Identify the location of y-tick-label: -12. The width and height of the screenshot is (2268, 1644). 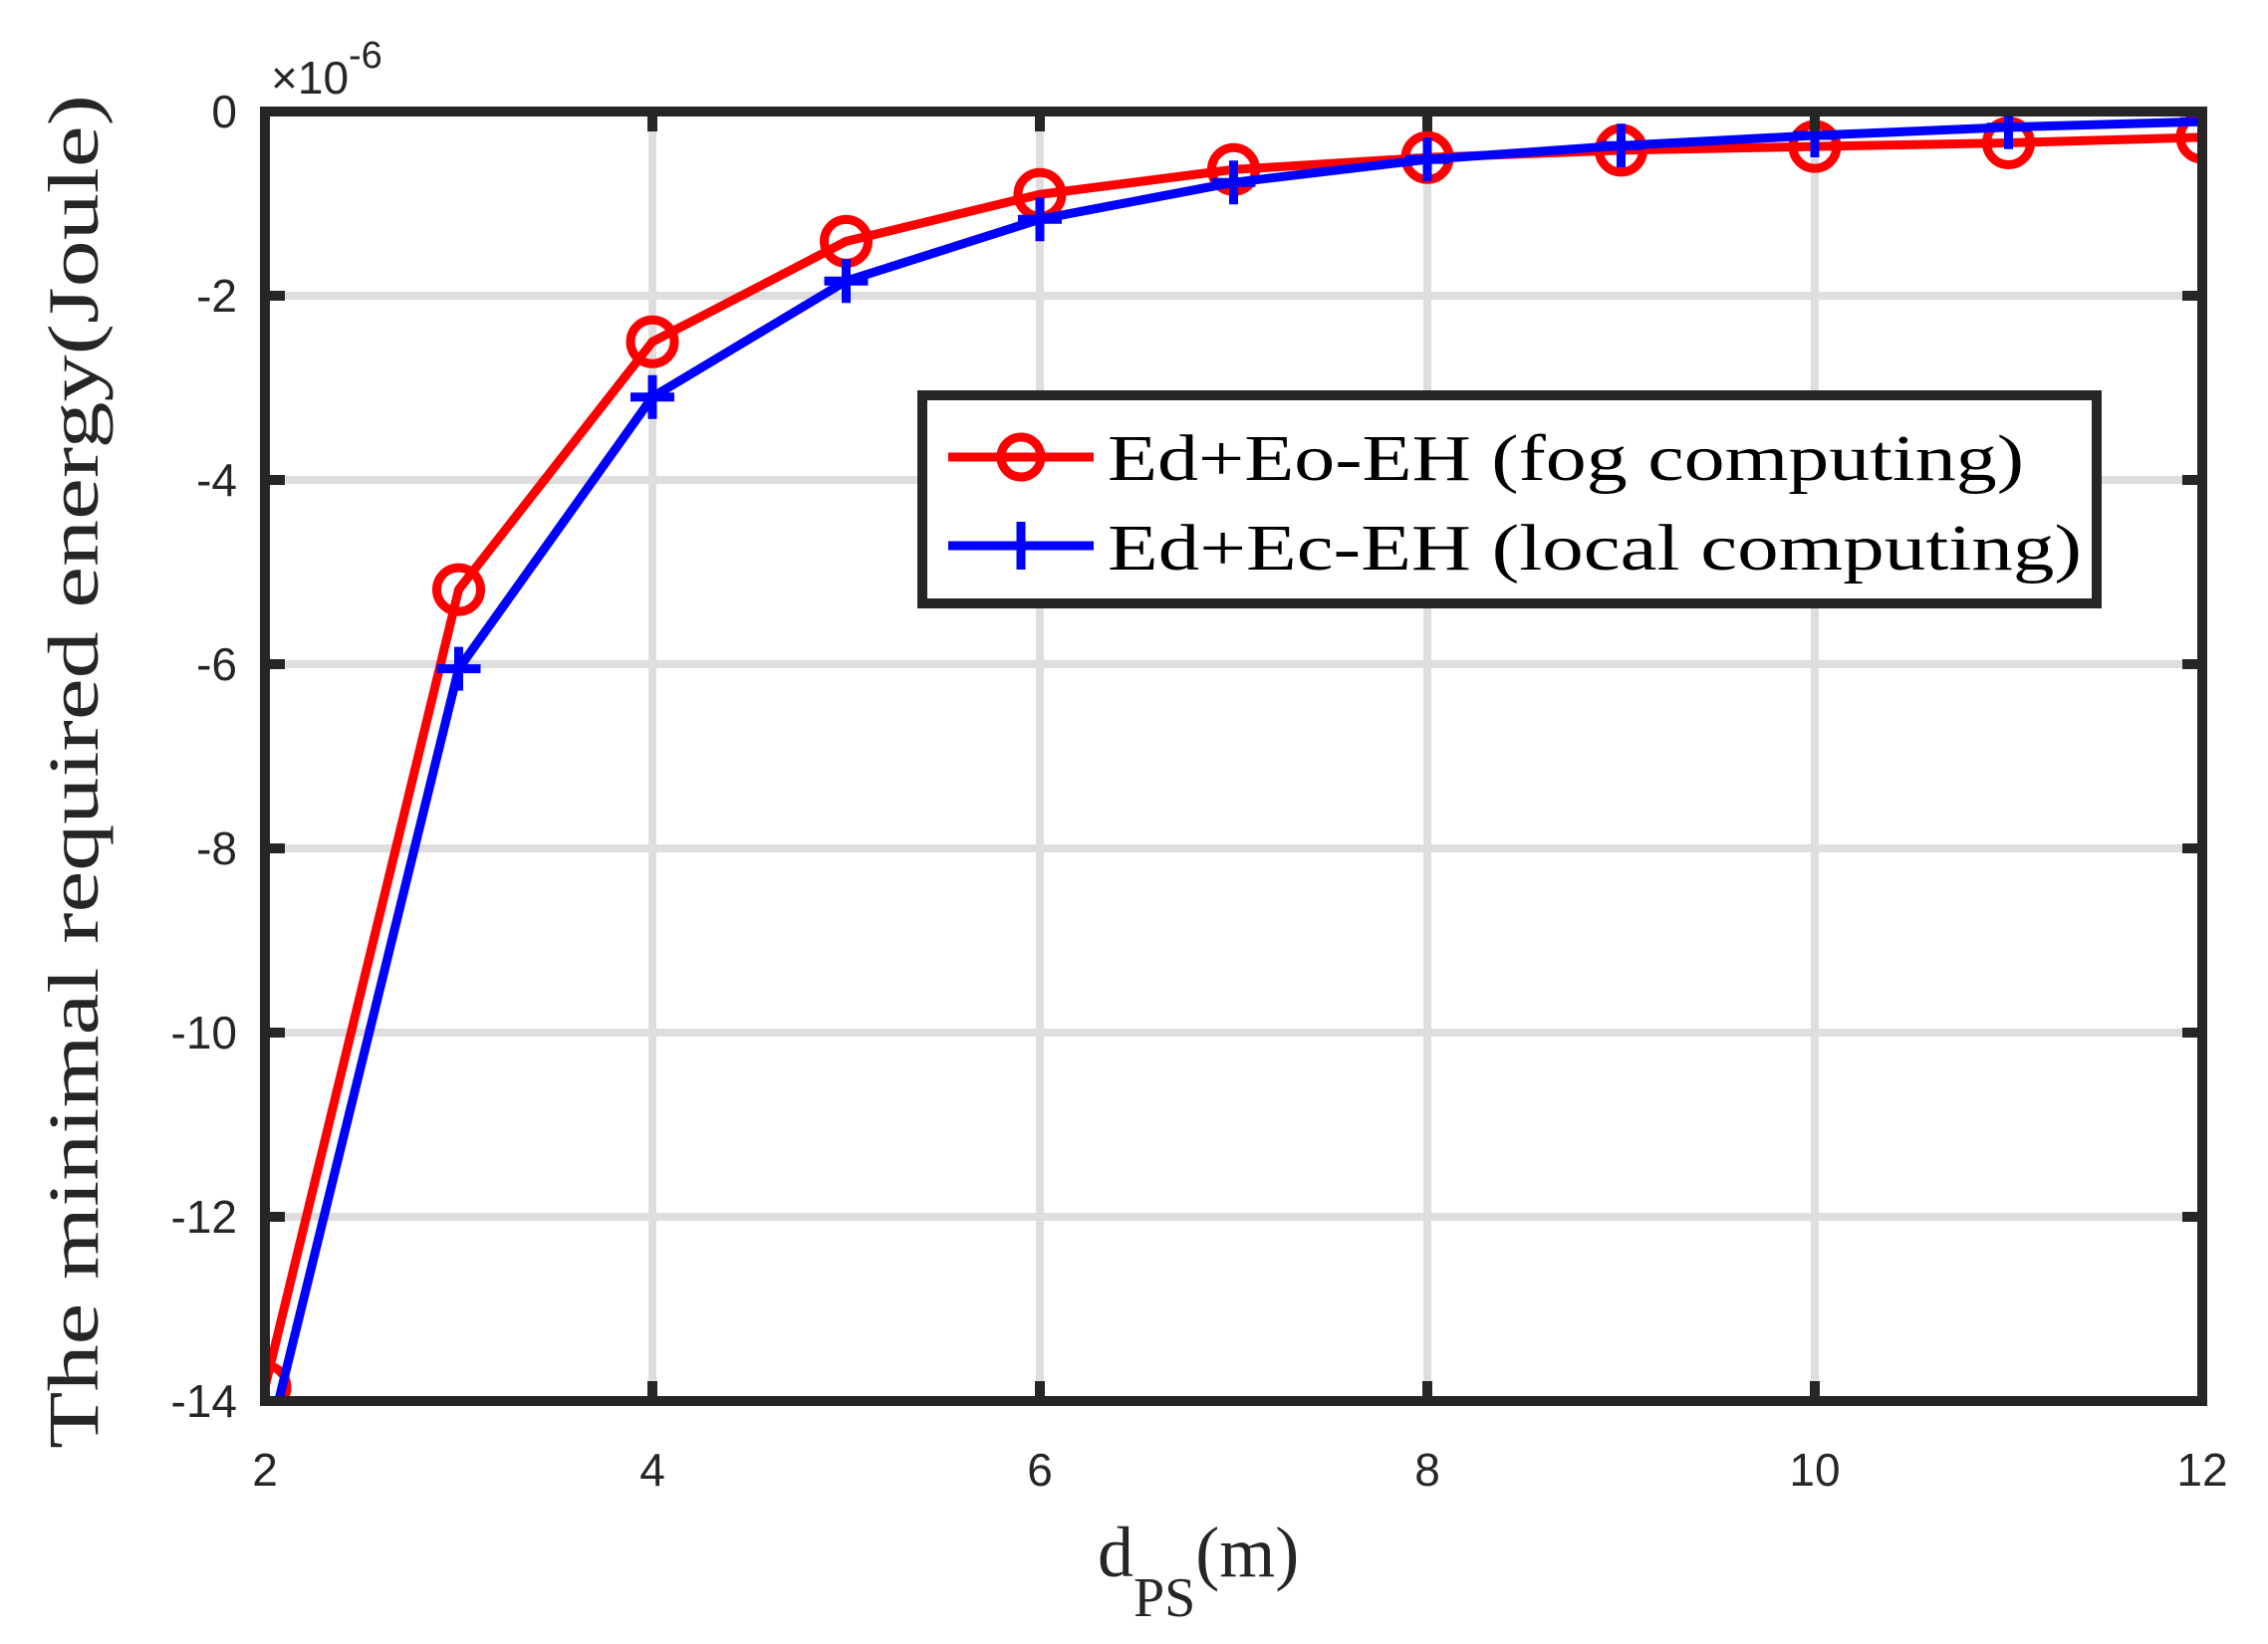
(204, 1217).